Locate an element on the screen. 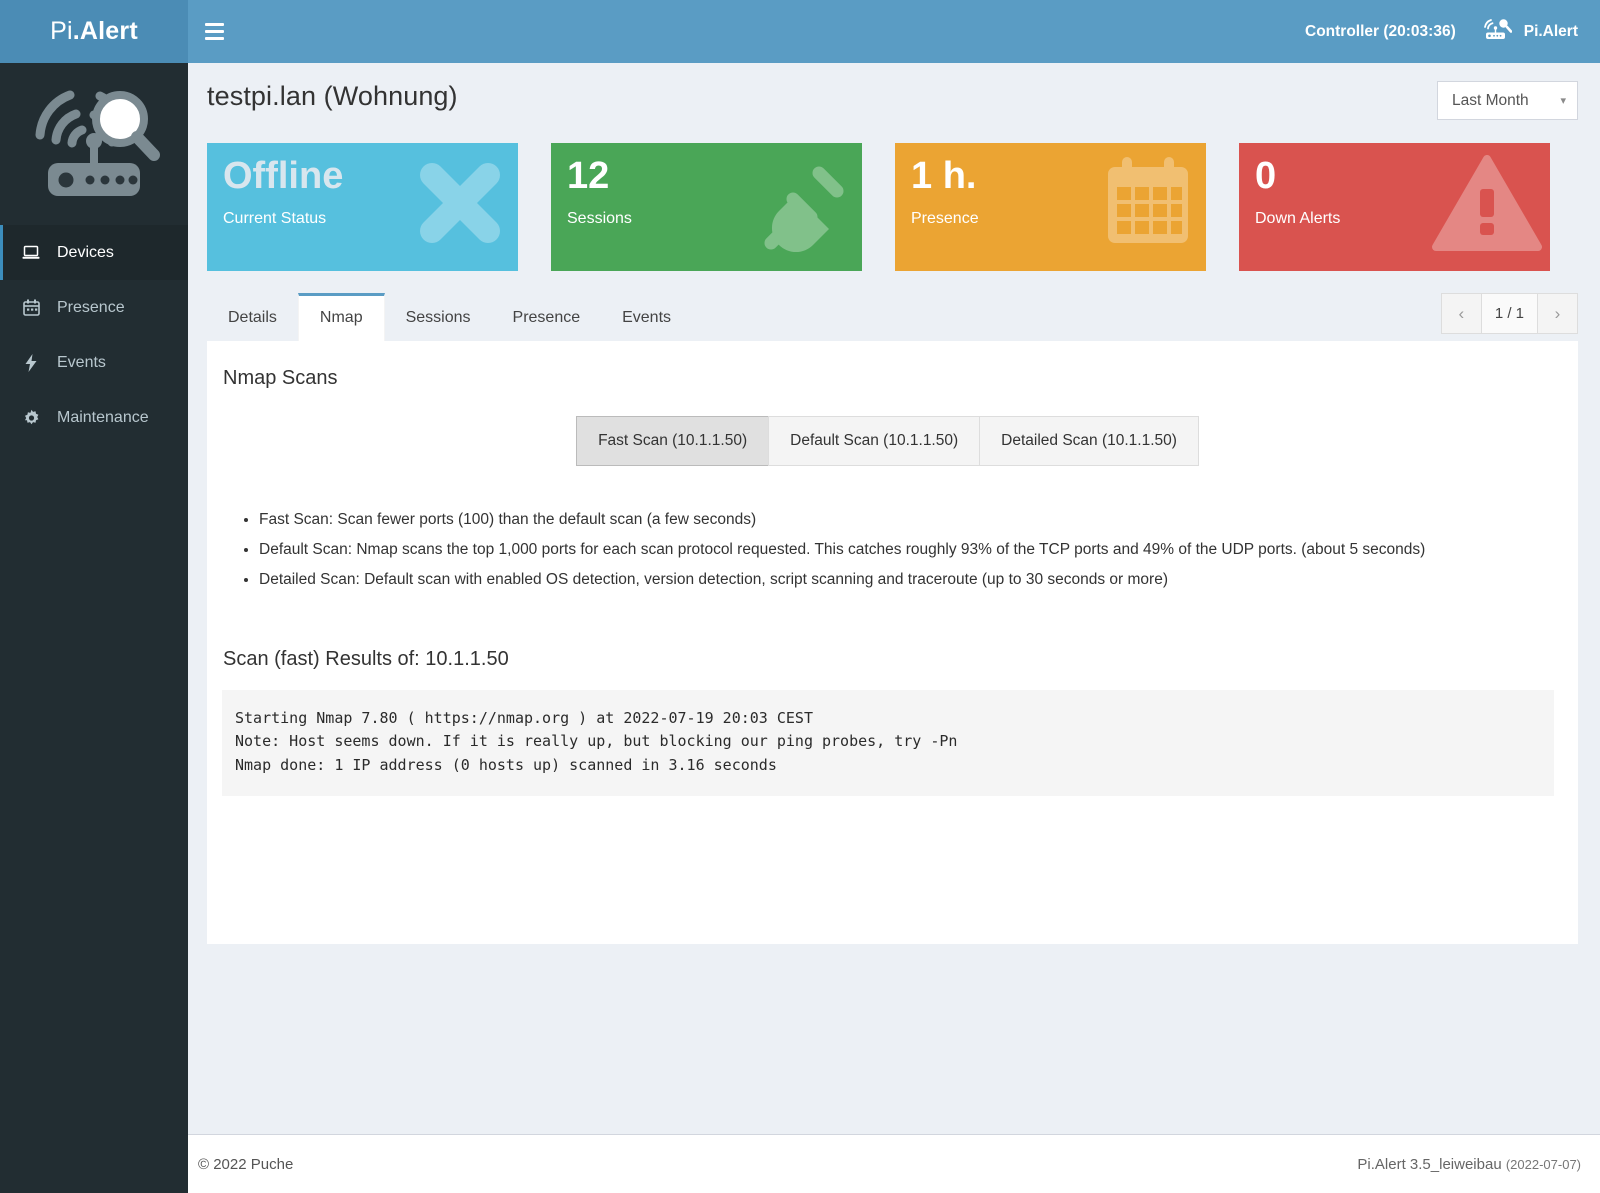 This screenshot has height=1193, width=1600. plug-icon is located at coordinates (801, 208).